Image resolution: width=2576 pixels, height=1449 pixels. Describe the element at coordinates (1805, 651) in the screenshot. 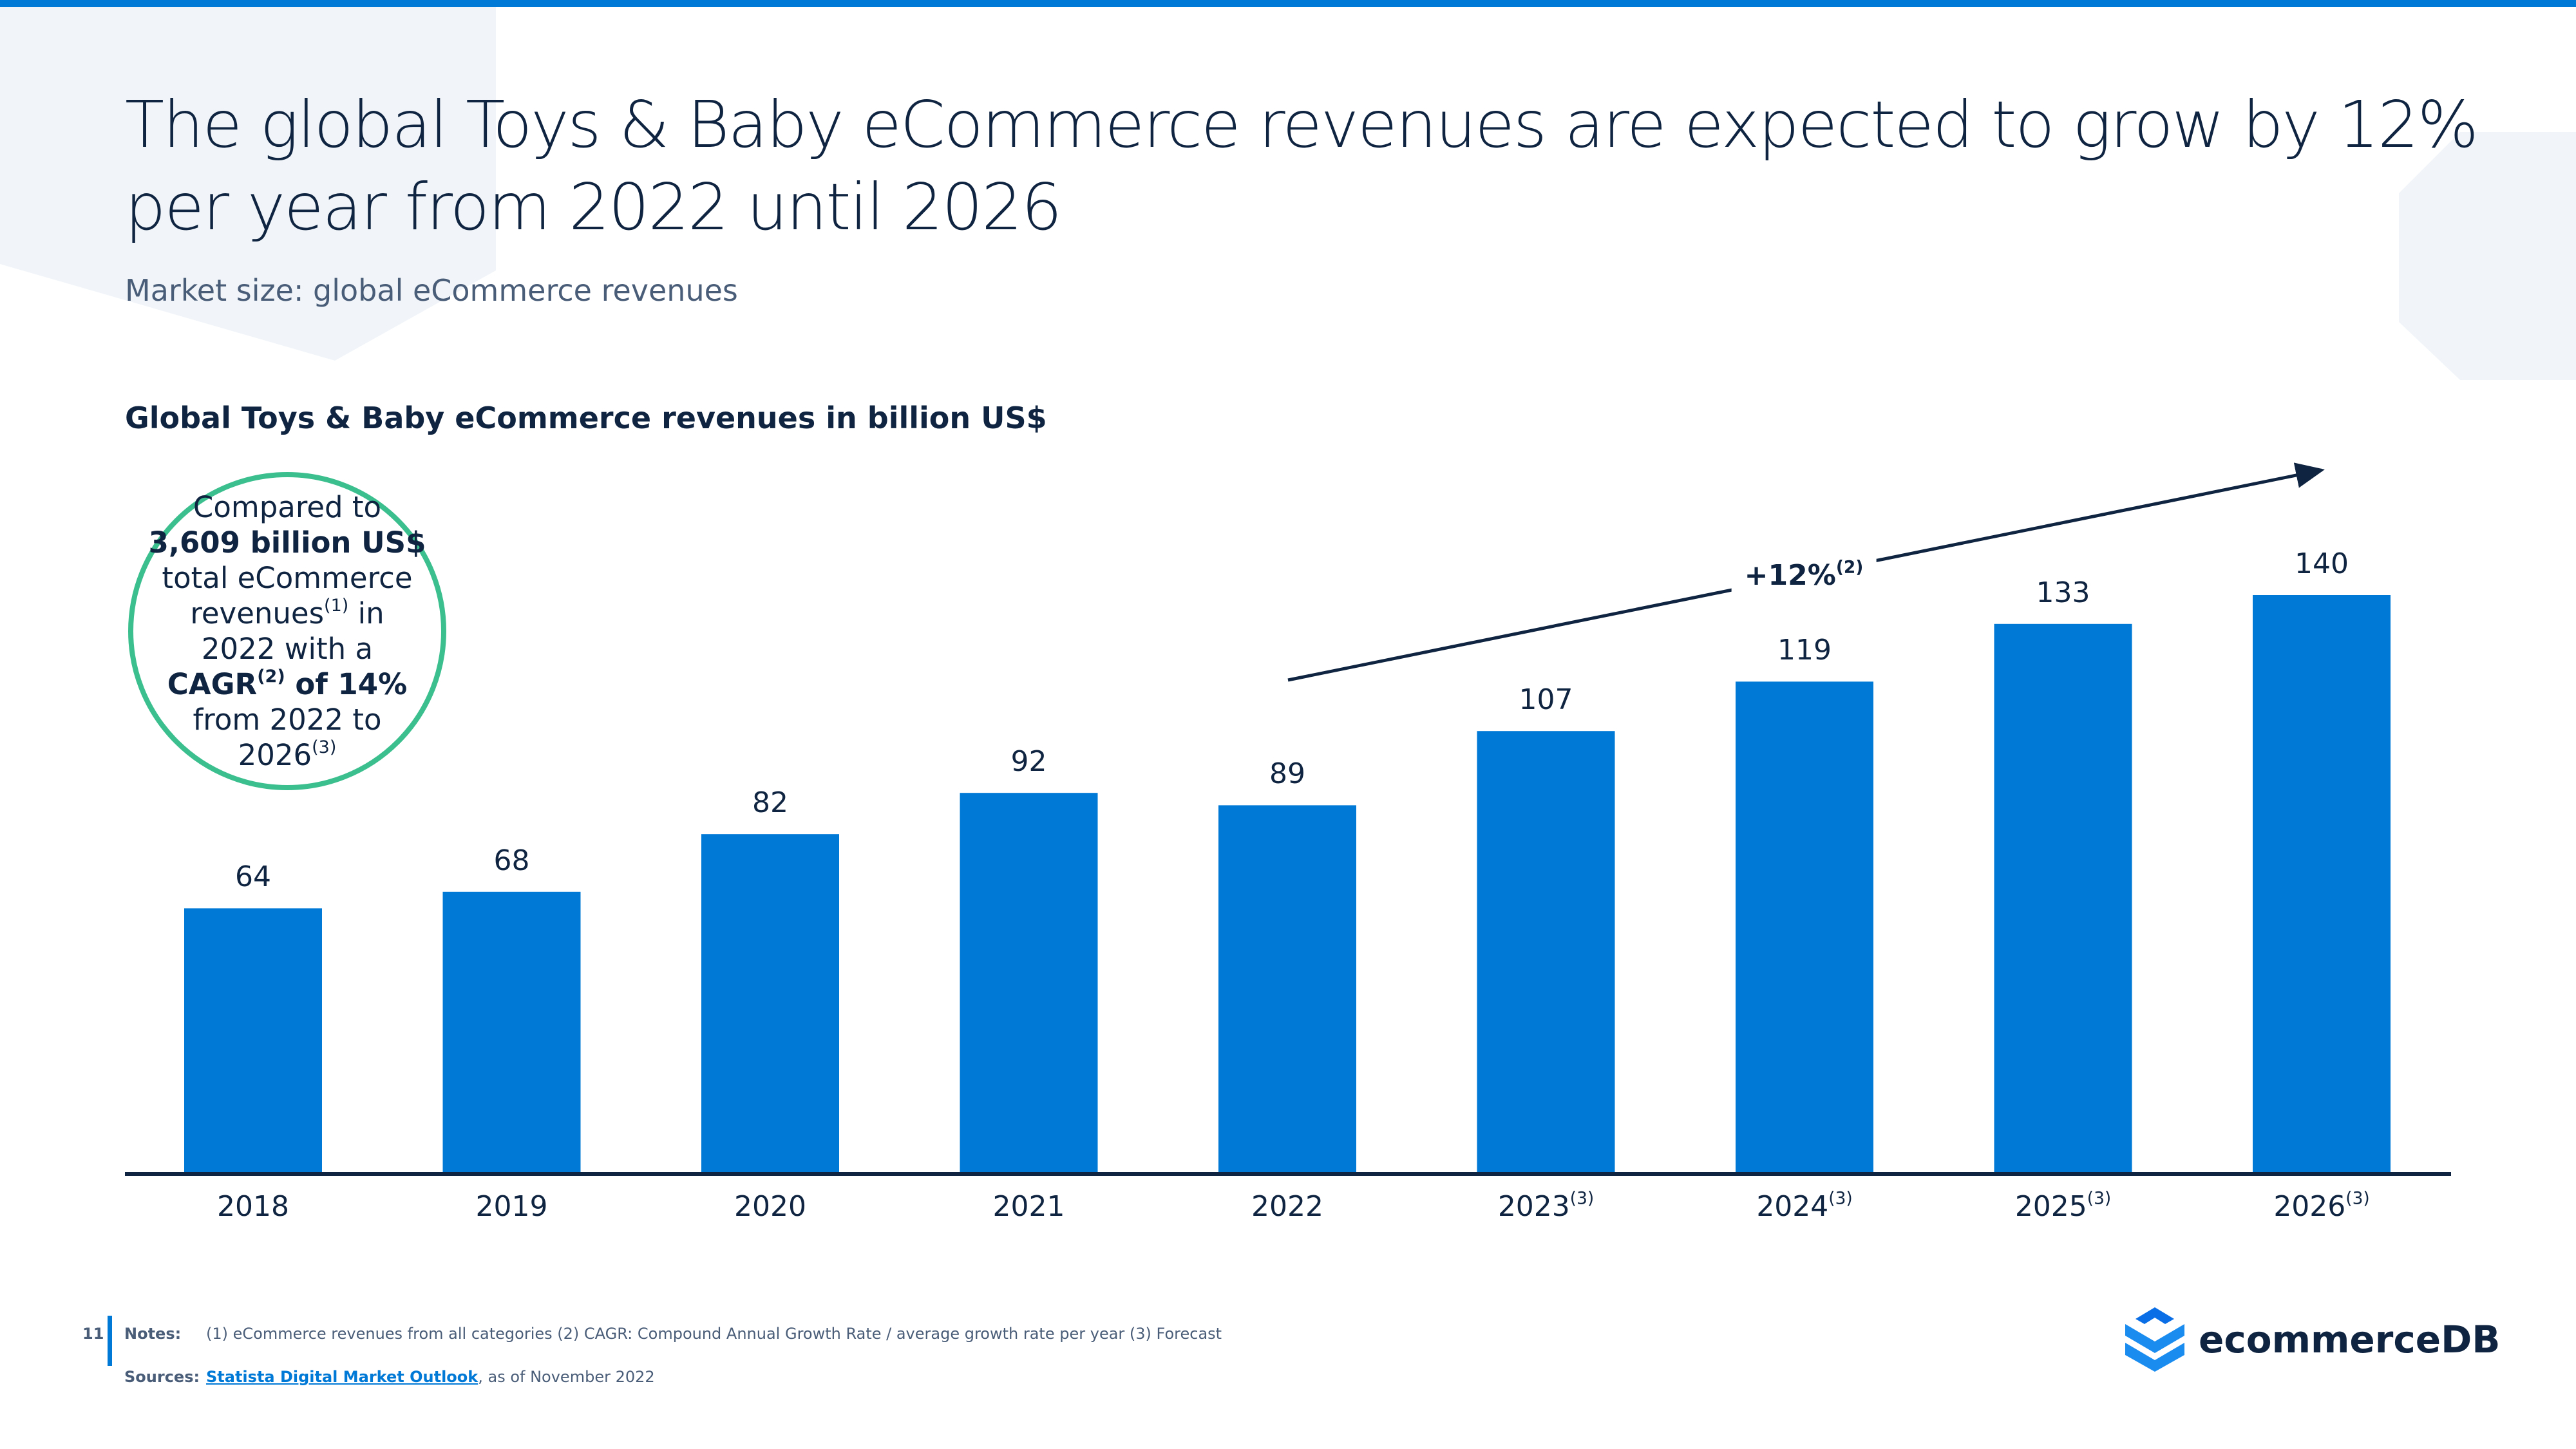

I see `data-label: 119` at that location.